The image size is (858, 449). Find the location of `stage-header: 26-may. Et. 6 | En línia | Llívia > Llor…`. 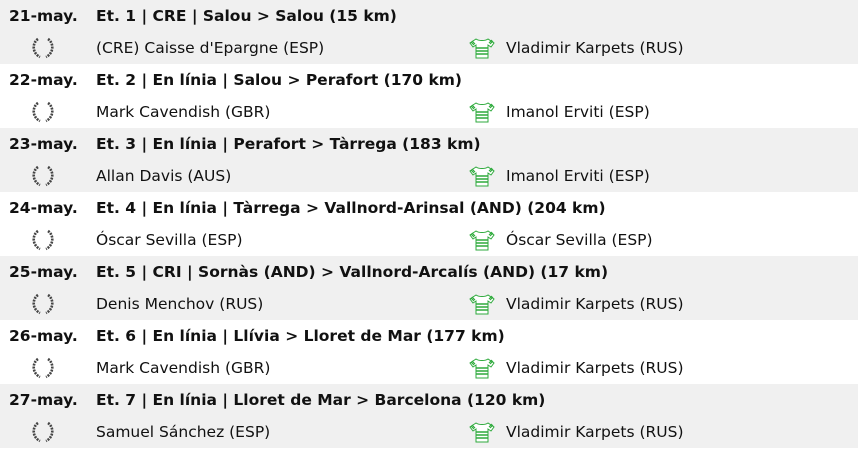

stage-header: 26-may. Et. 6 | En línia | Llívia > Llor… is located at coordinates (429, 336).